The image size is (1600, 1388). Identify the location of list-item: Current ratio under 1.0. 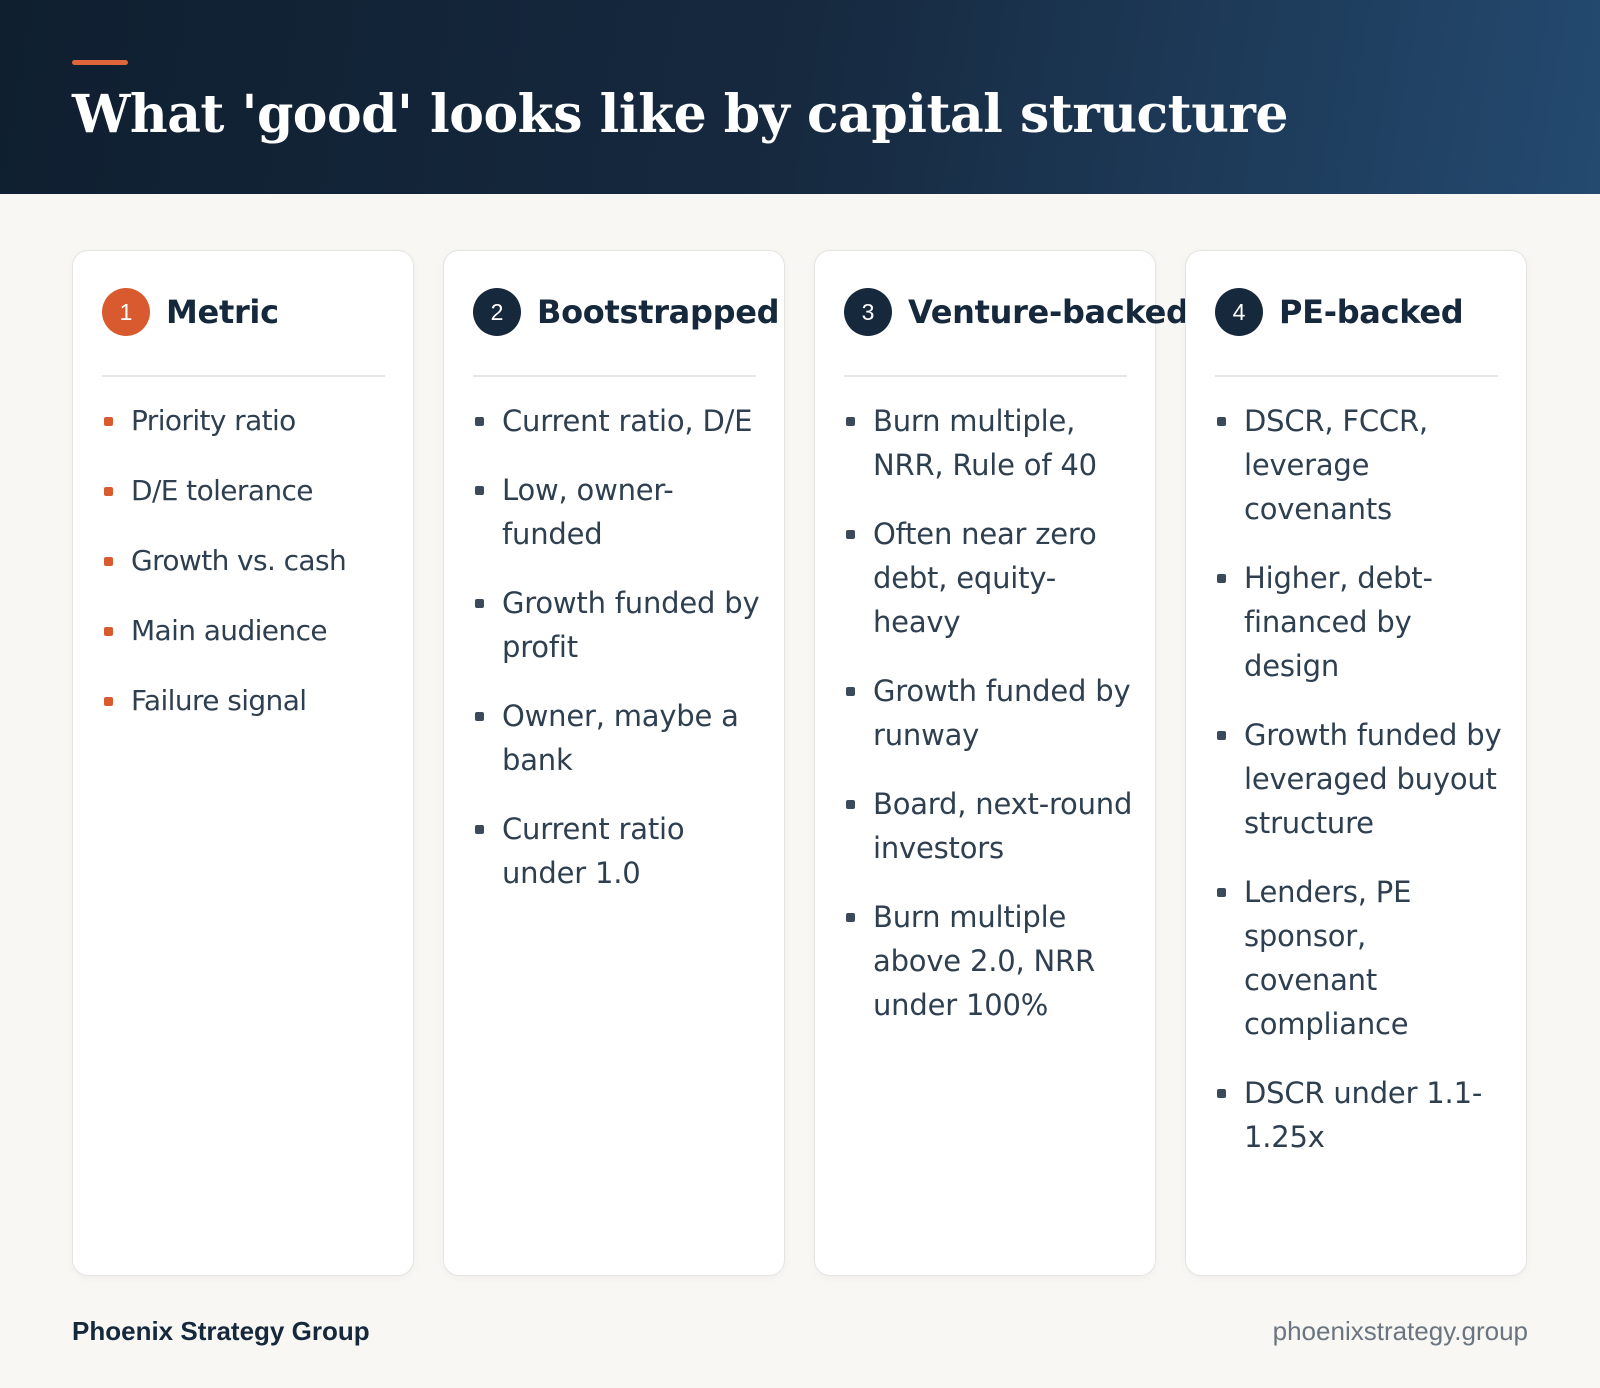
(618, 851).